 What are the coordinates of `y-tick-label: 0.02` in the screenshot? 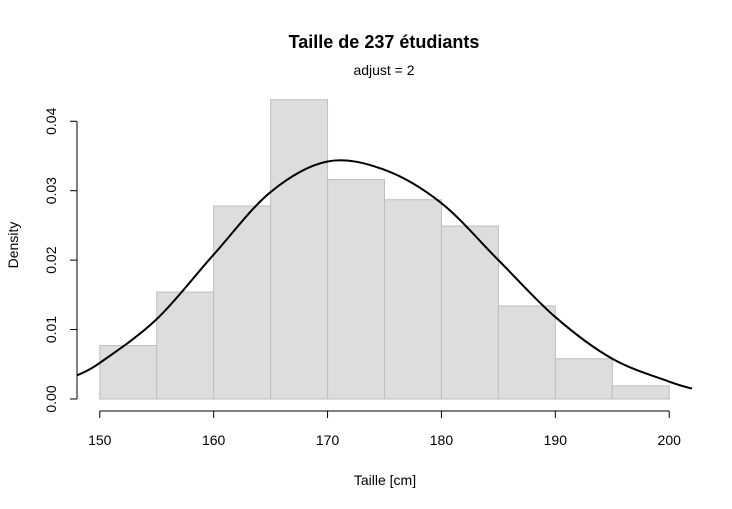 It's located at (51, 259).